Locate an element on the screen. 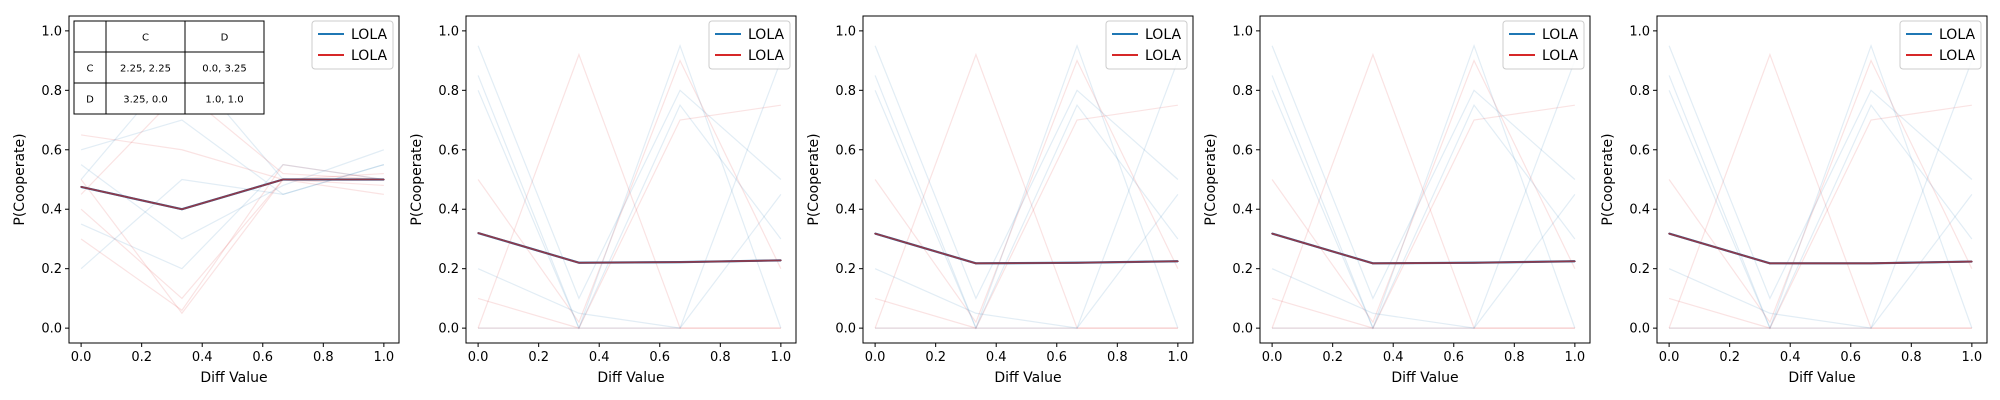  payoff-table: C D C 2.25, 2.25 0.0, 3.25 D 3.25, 0.0 1.0, 1.0 is located at coordinates (169, 67).